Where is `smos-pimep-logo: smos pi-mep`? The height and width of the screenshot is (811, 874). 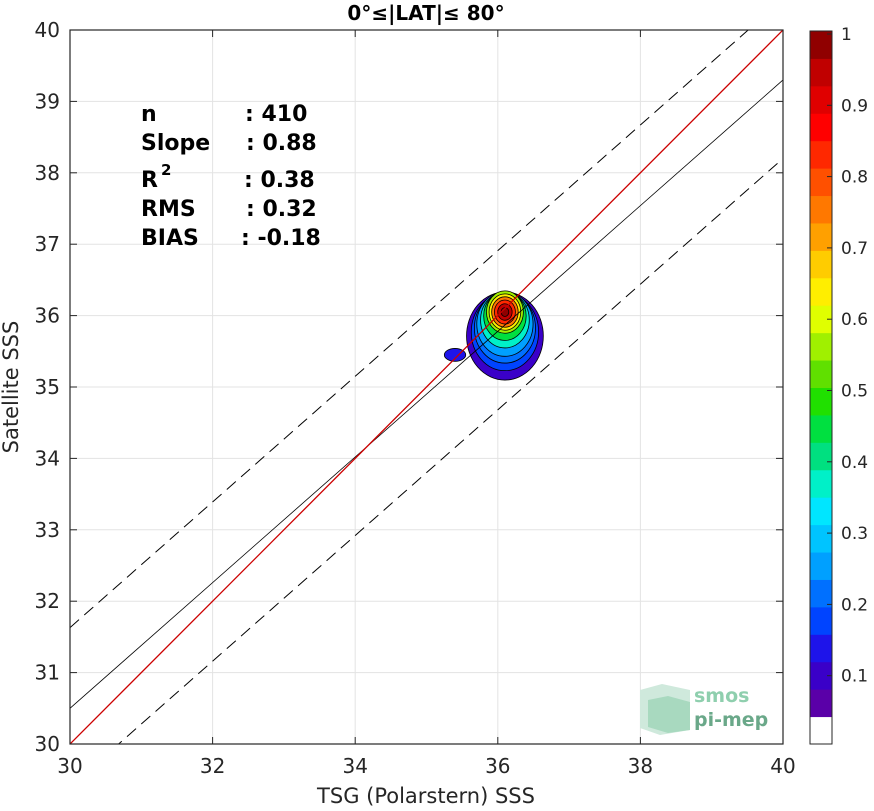 smos-pimep-logo: smos pi-mep is located at coordinates (704, 709).